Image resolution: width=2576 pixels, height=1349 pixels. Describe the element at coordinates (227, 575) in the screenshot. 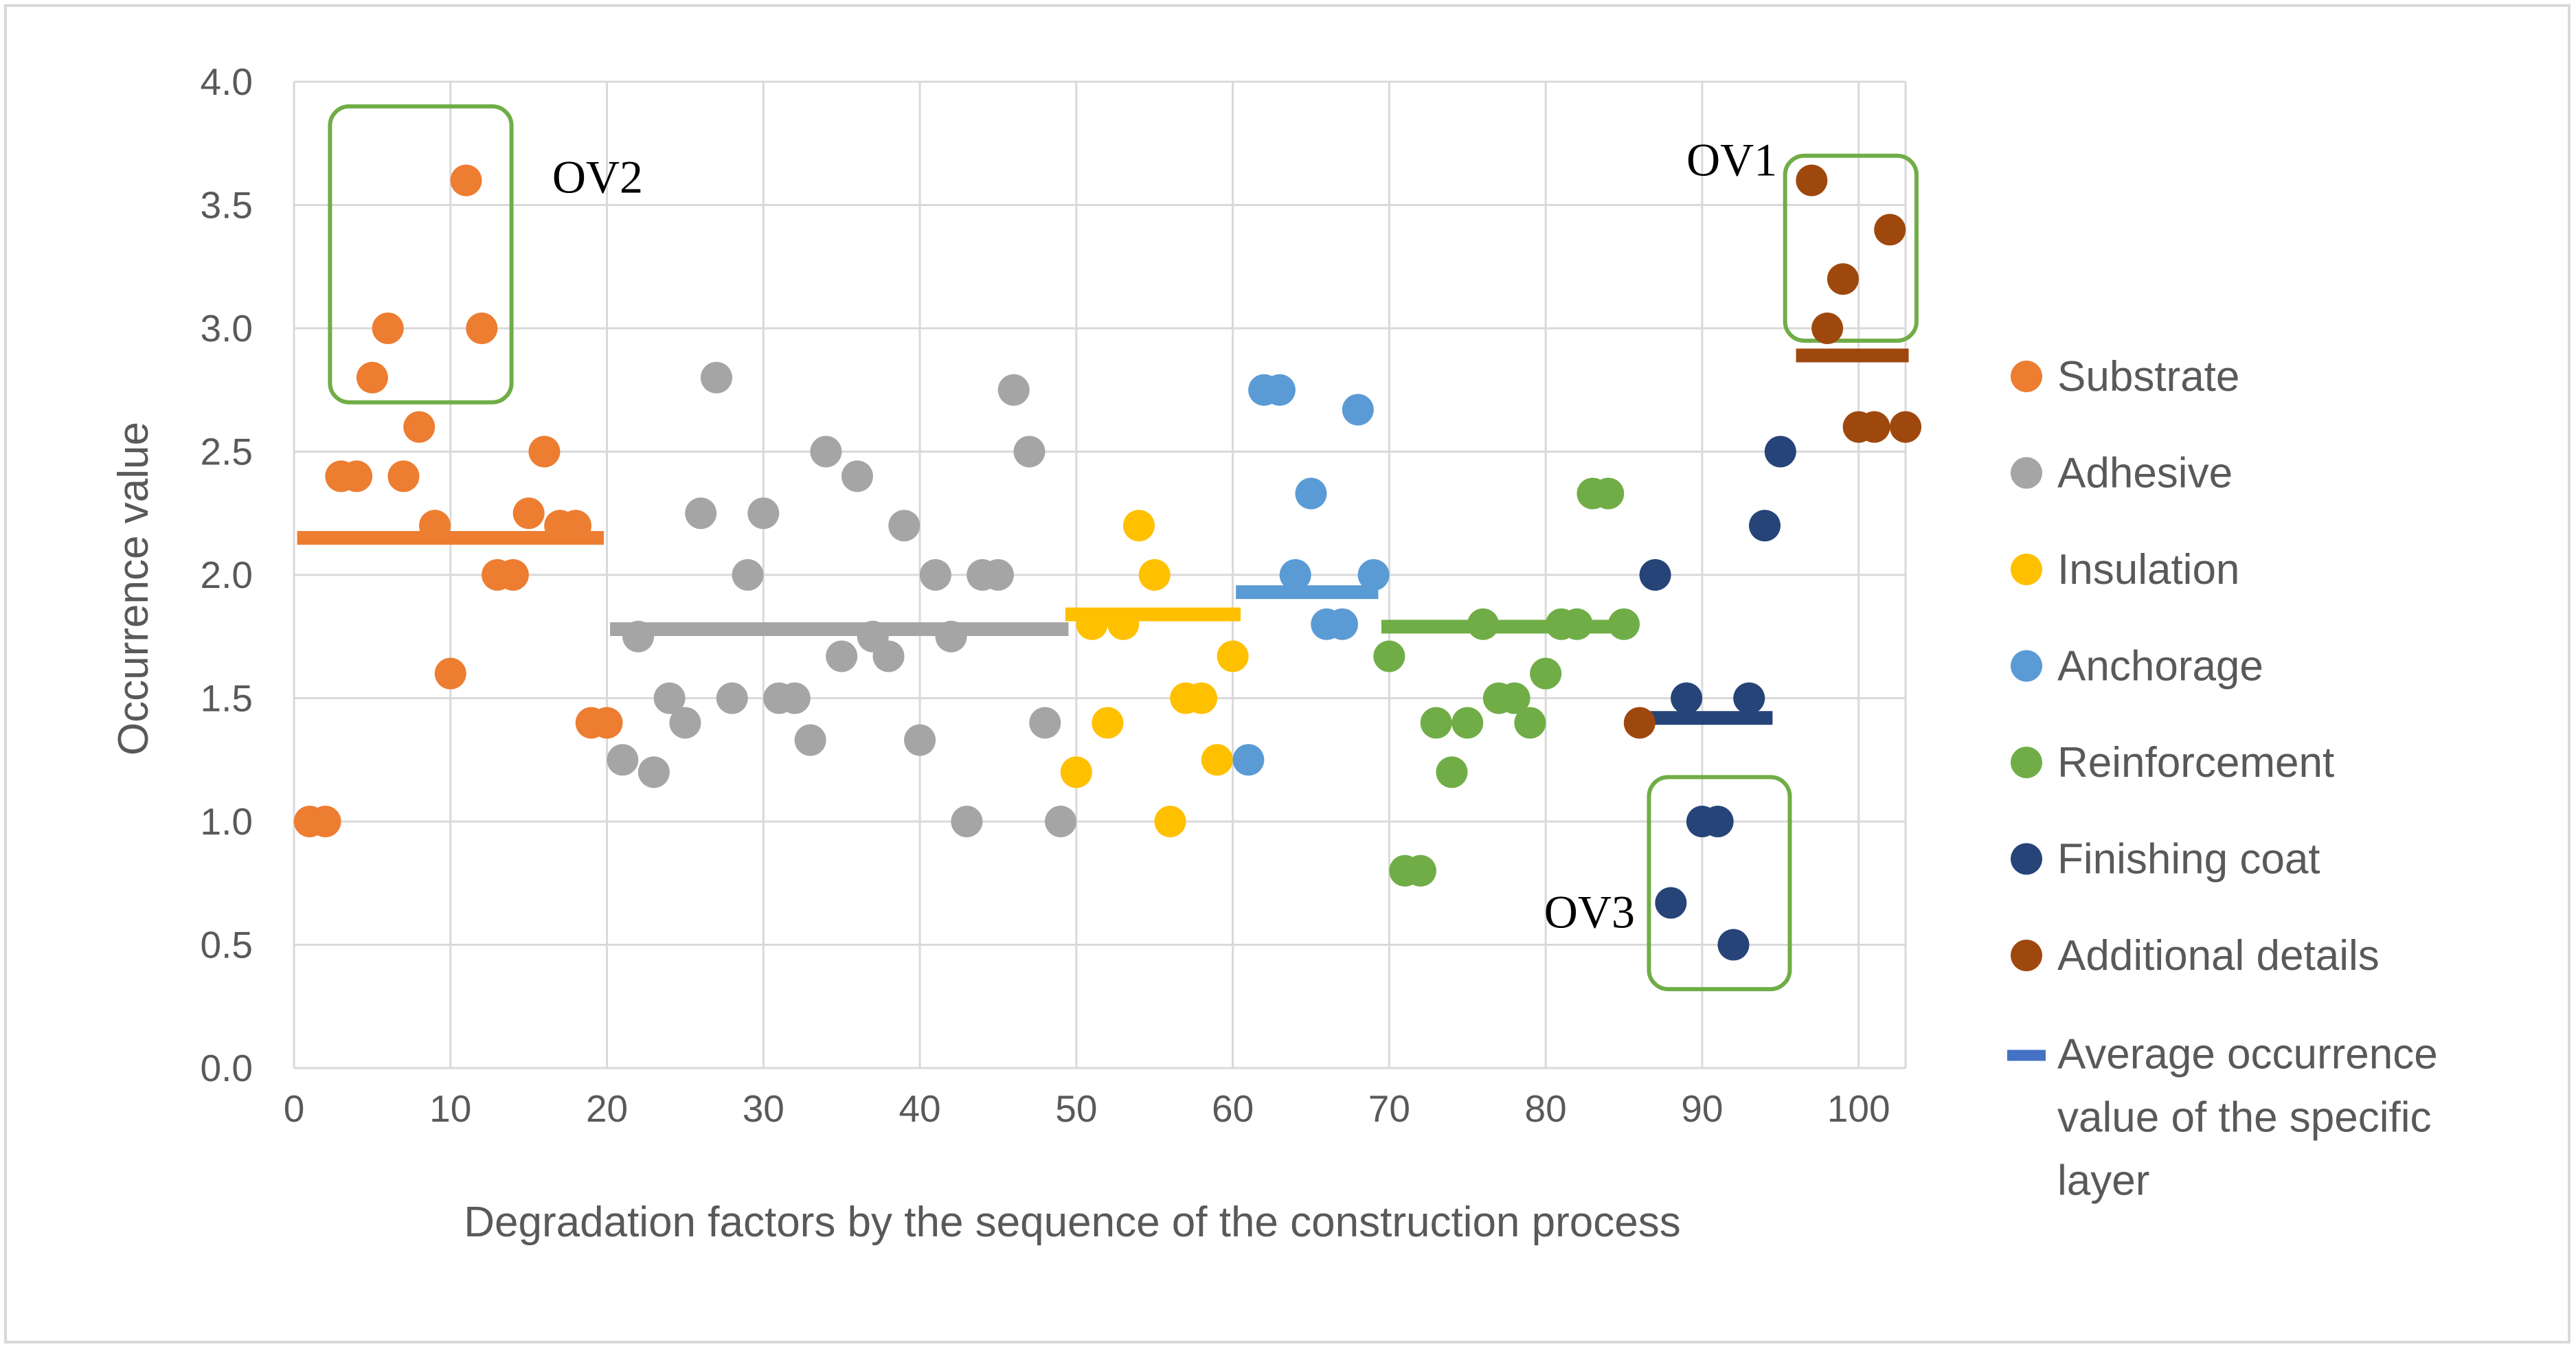

I see `y-tick-label: 2.0` at that location.